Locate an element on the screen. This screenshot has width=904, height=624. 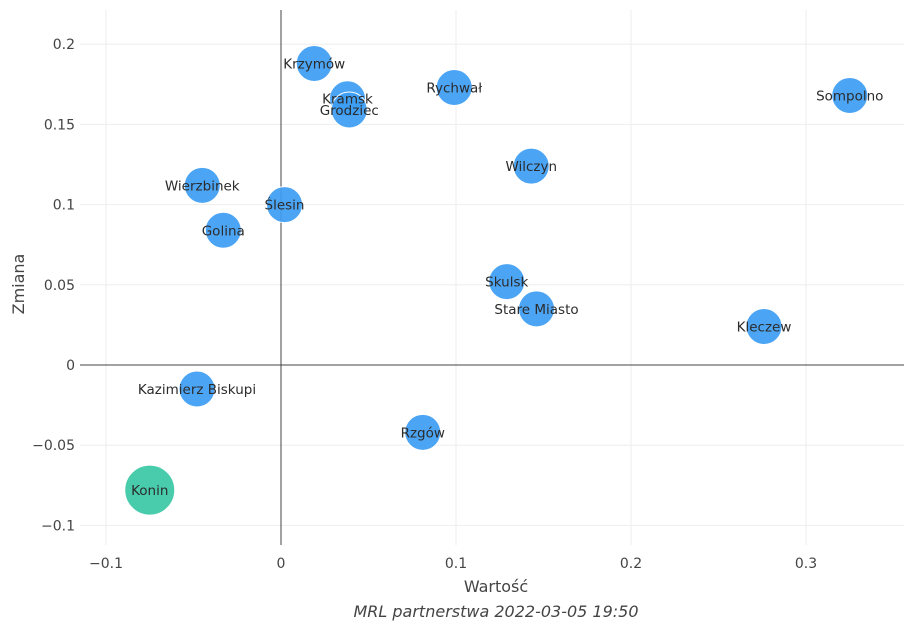
point-label: Kramsk is located at coordinates (347, 100).